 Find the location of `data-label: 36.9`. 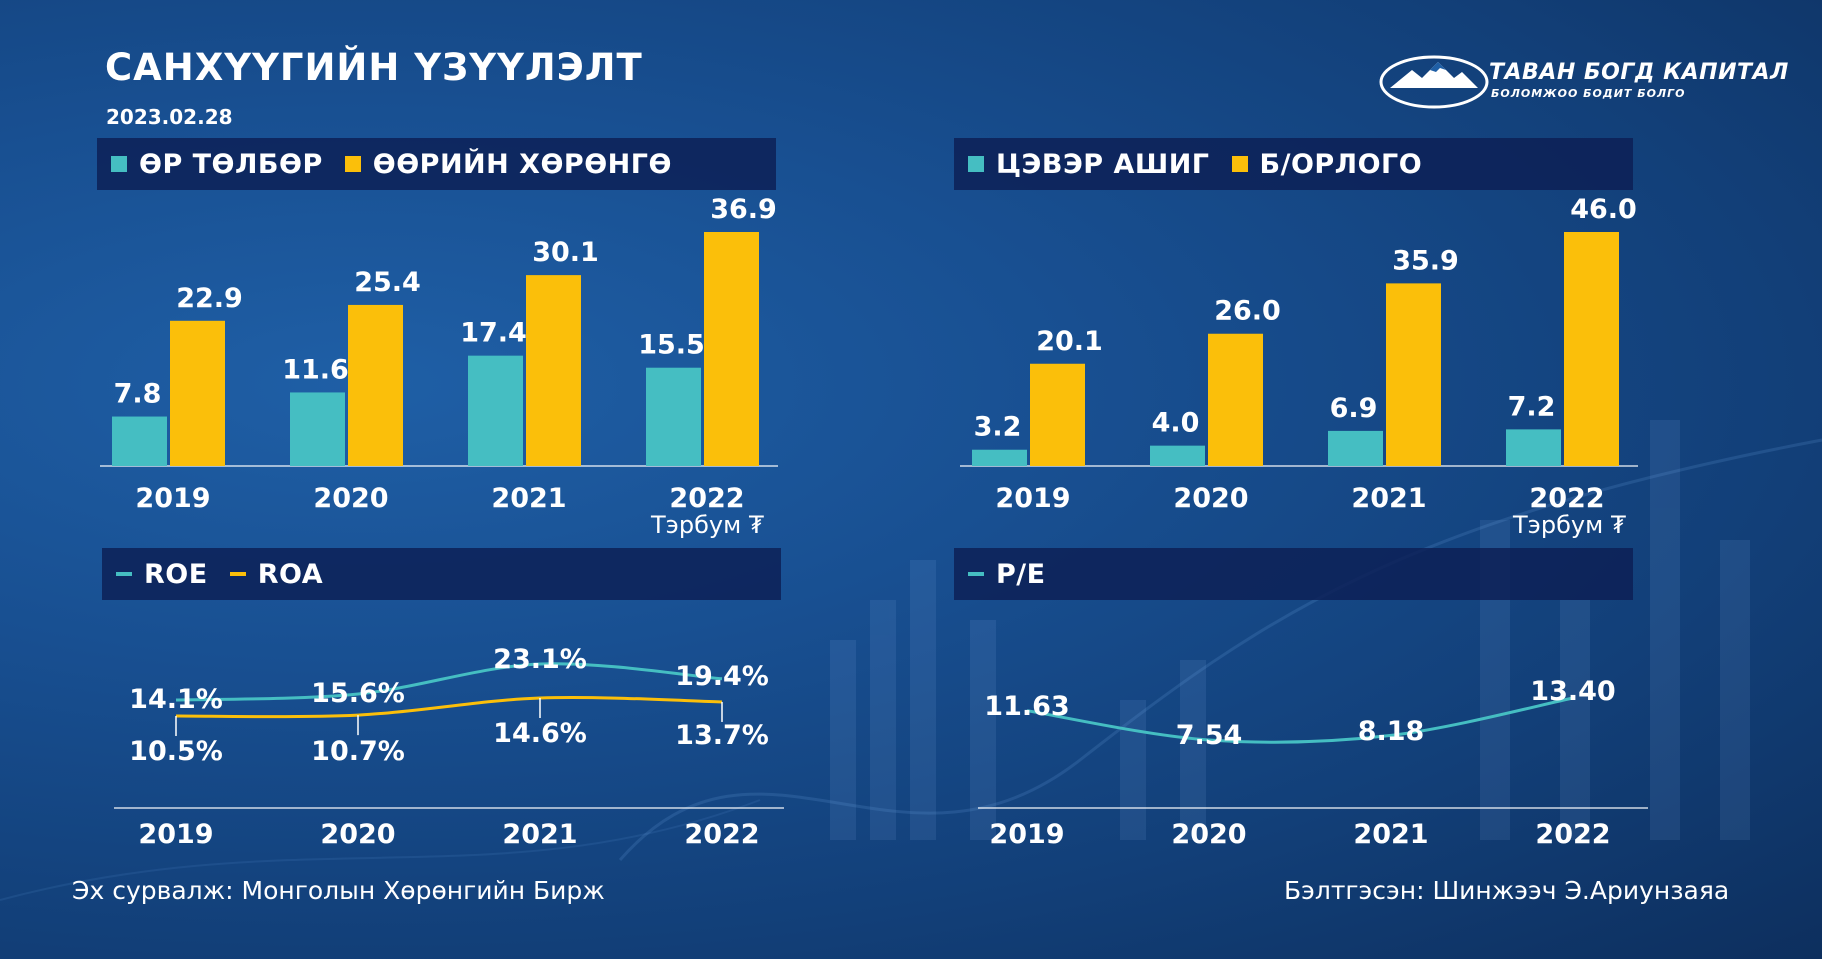

data-label: 36.9 is located at coordinates (743, 209).